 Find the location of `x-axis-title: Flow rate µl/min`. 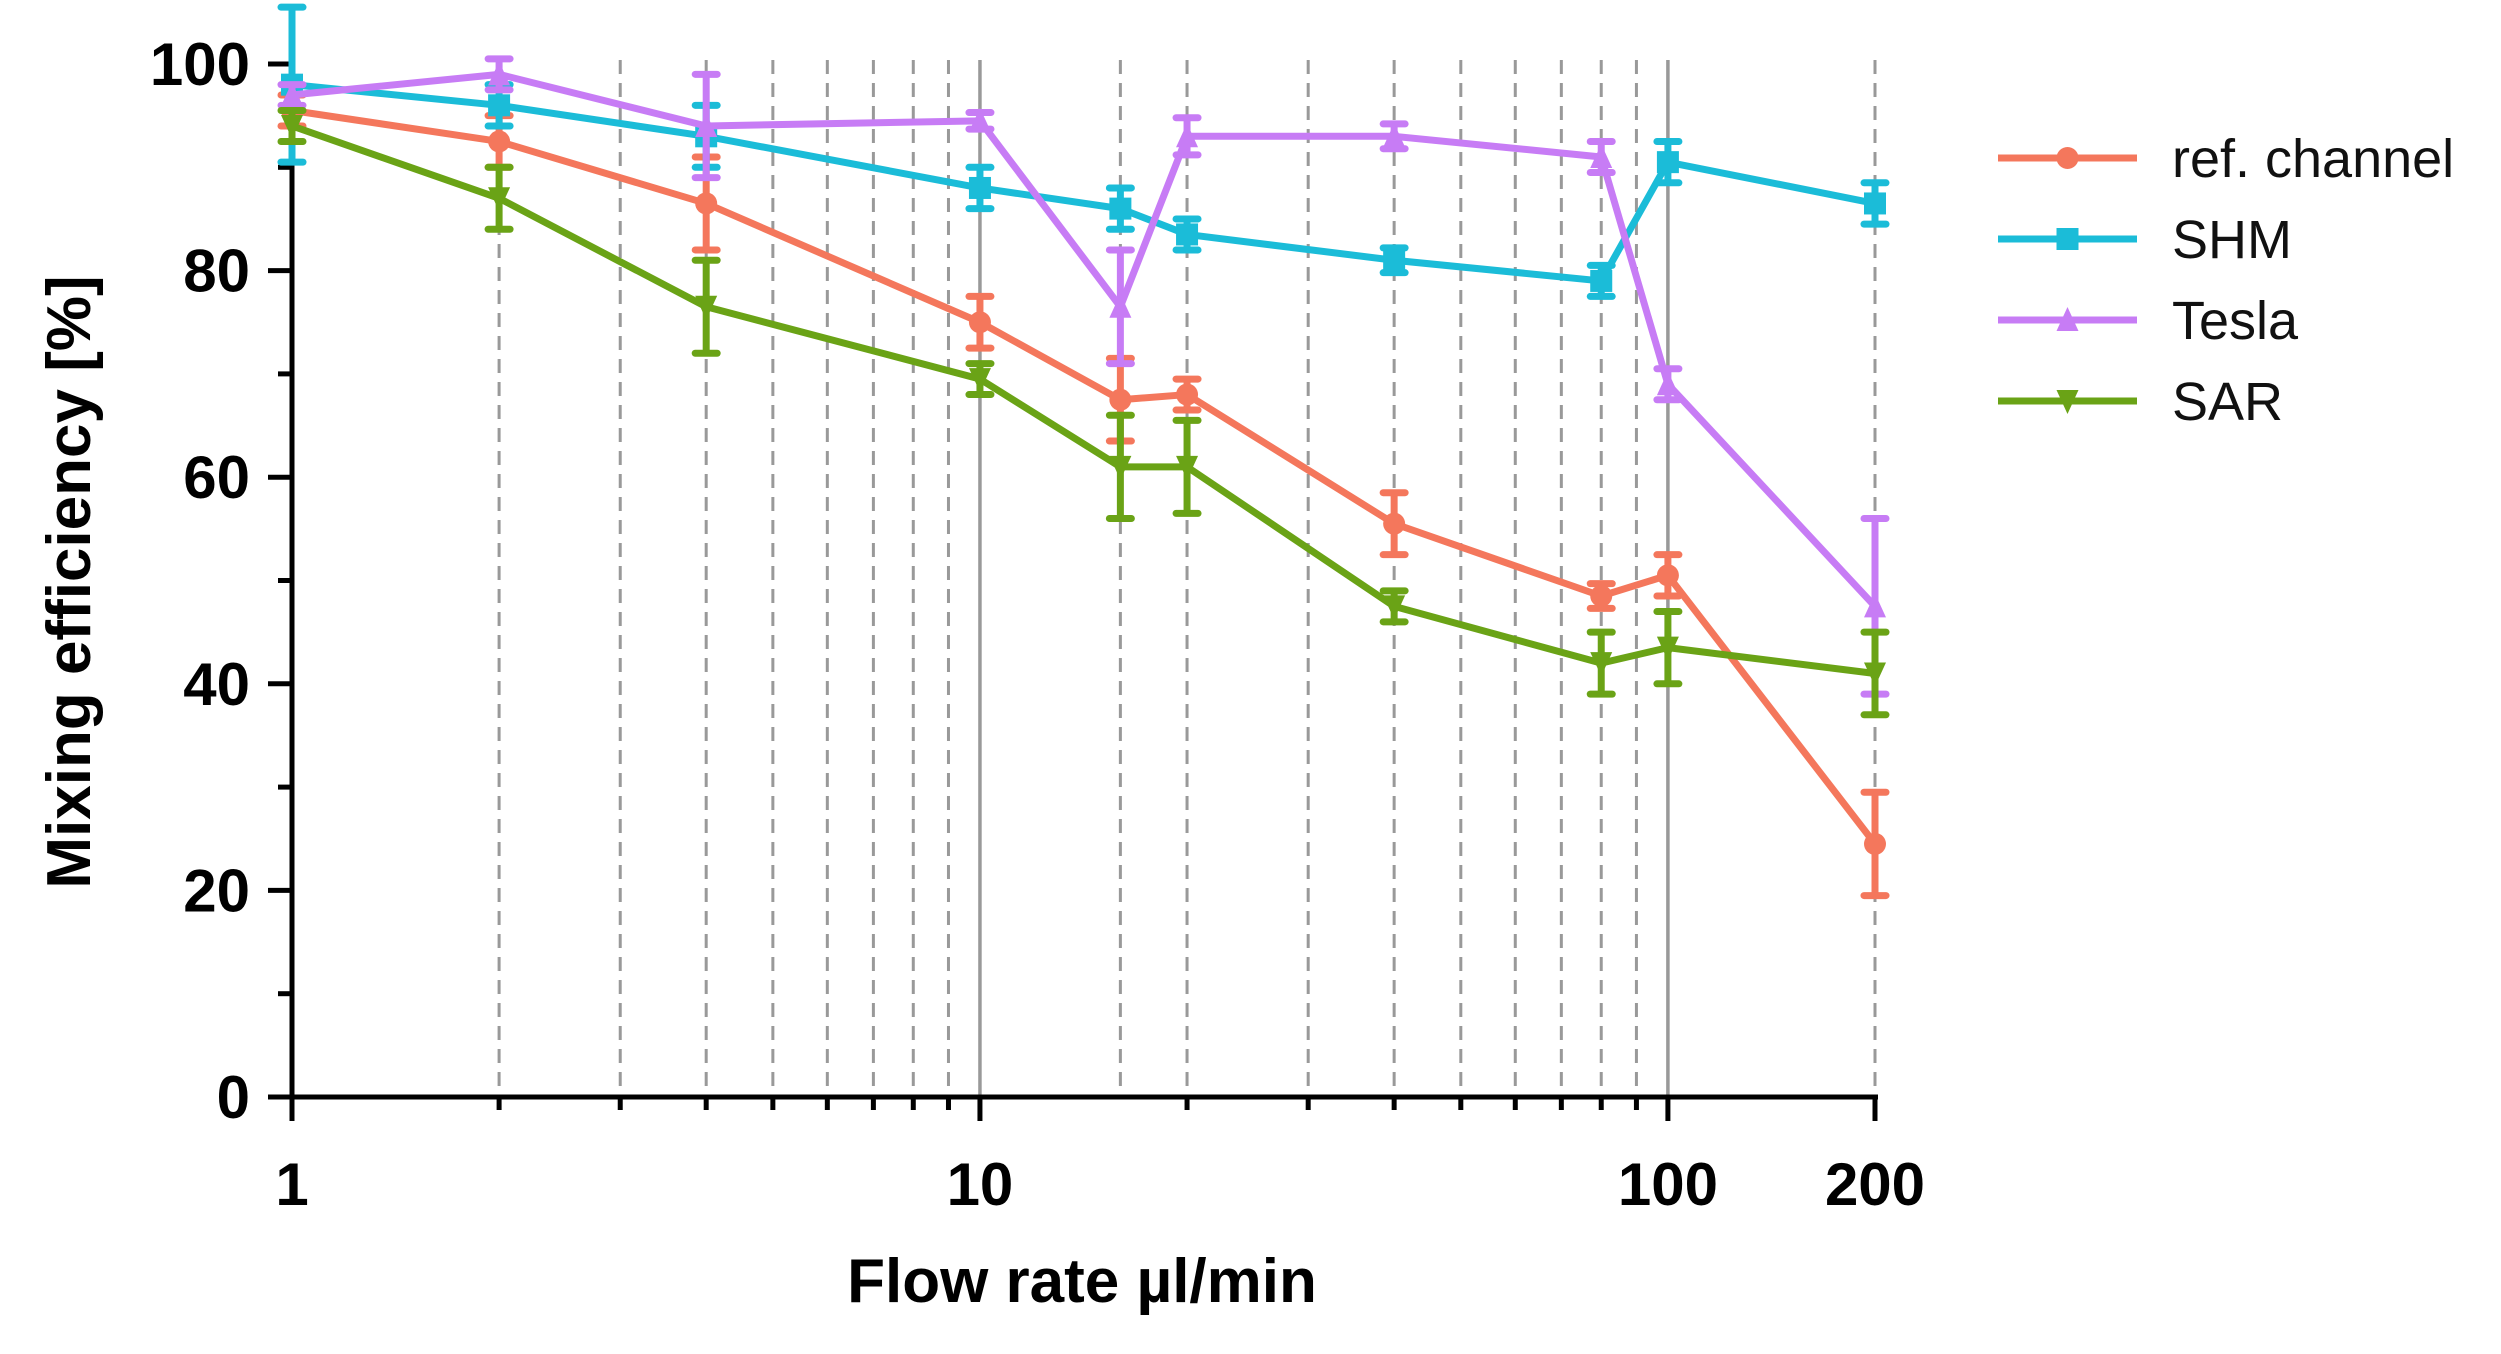

x-axis-title: Flow rate µl/min is located at coordinates (1082, 1281).